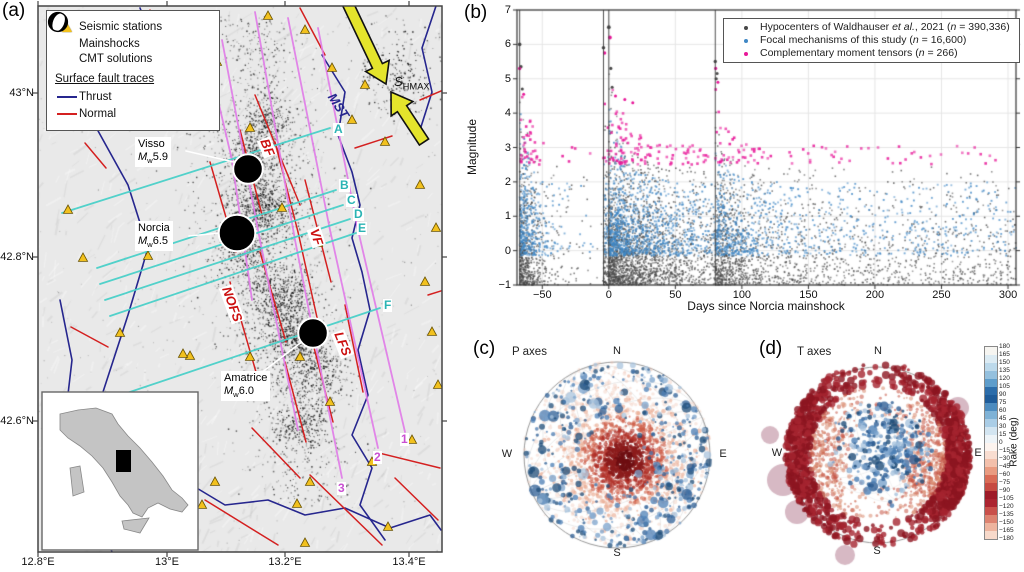 This screenshot has height=572, width=1024. What do you see at coordinates (362, 228) in the screenshot?
I see `transect-letter-e: E` at bounding box center [362, 228].